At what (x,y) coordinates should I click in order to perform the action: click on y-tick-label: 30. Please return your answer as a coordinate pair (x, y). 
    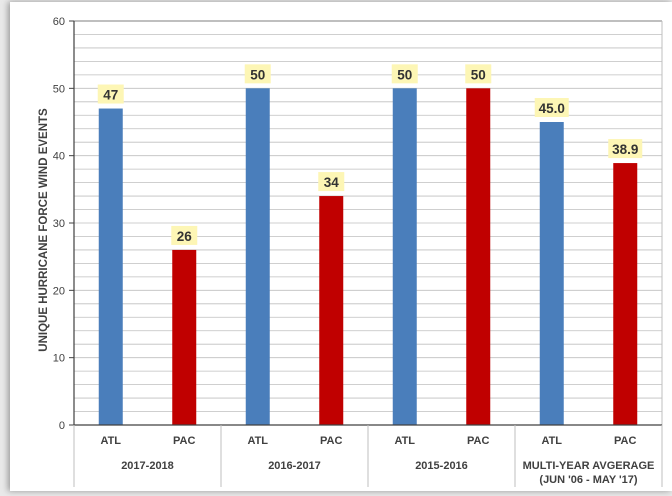
    Looking at the image, I should click on (59, 224).